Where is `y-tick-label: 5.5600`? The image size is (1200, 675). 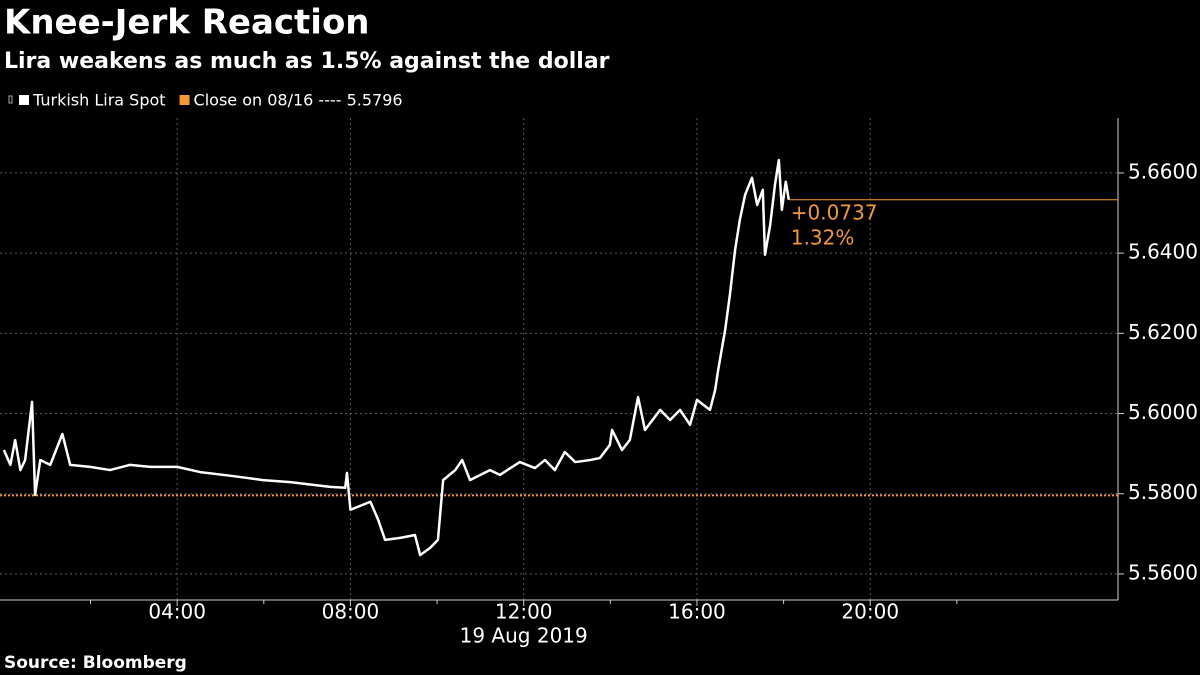 y-tick-label: 5.5600 is located at coordinates (1163, 572).